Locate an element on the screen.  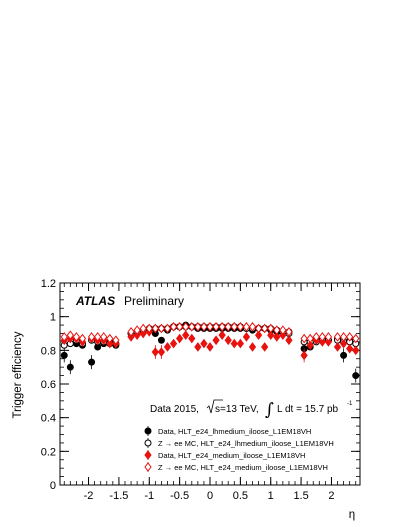
y-tick-label: 0.4 is located at coordinates (48, 419).